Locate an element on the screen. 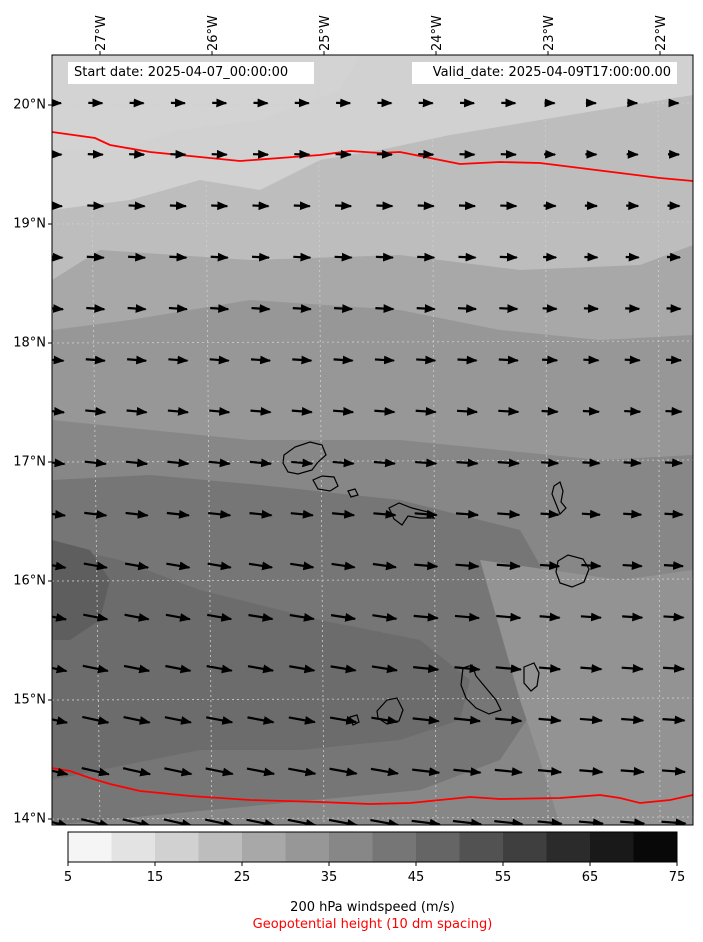  colorbar-tick: 45 is located at coordinates (416, 877).